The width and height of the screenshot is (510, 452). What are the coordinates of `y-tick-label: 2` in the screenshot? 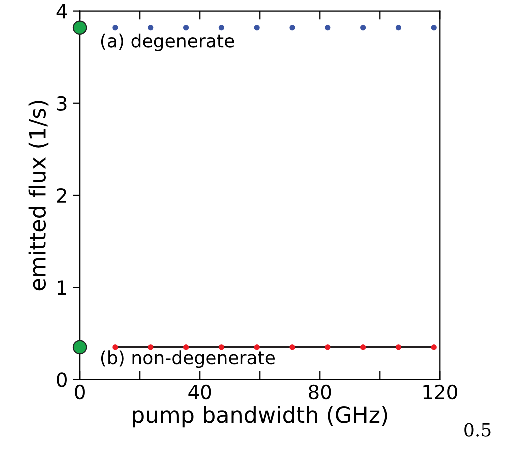 It's located at (61, 195).